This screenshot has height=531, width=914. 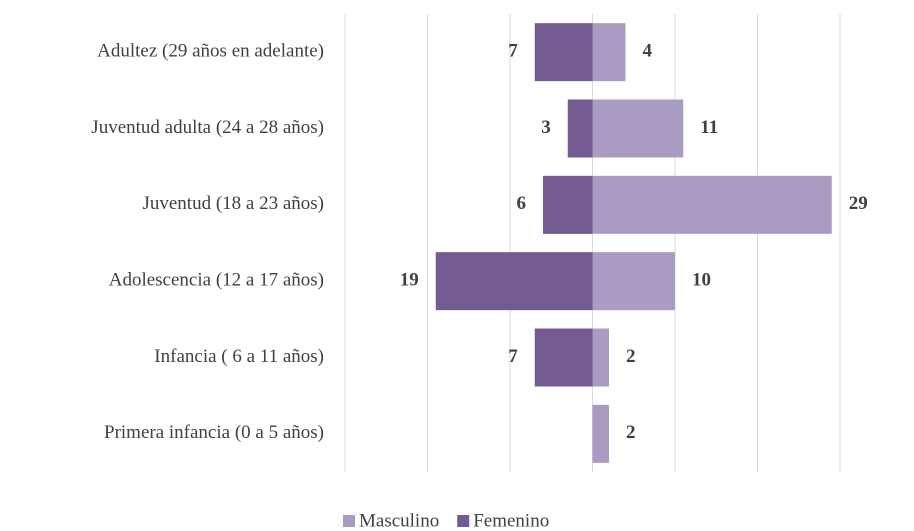 What do you see at coordinates (709, 127) in the screenshot?
I see `value-label: 11` at bounding box center [709, 127].